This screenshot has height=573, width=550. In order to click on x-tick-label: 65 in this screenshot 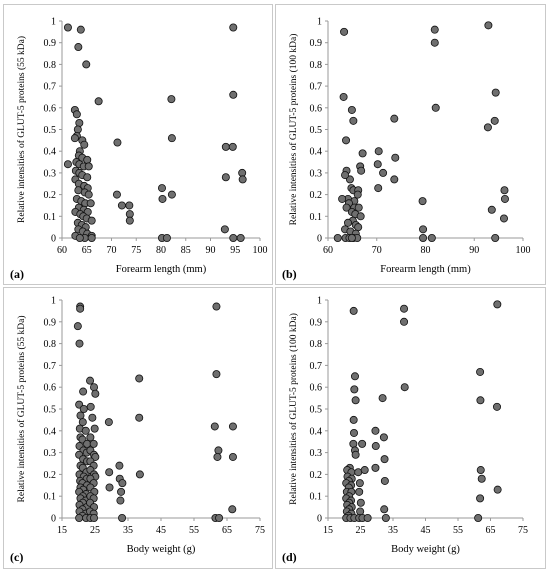, I will do `click(227, 530)`.